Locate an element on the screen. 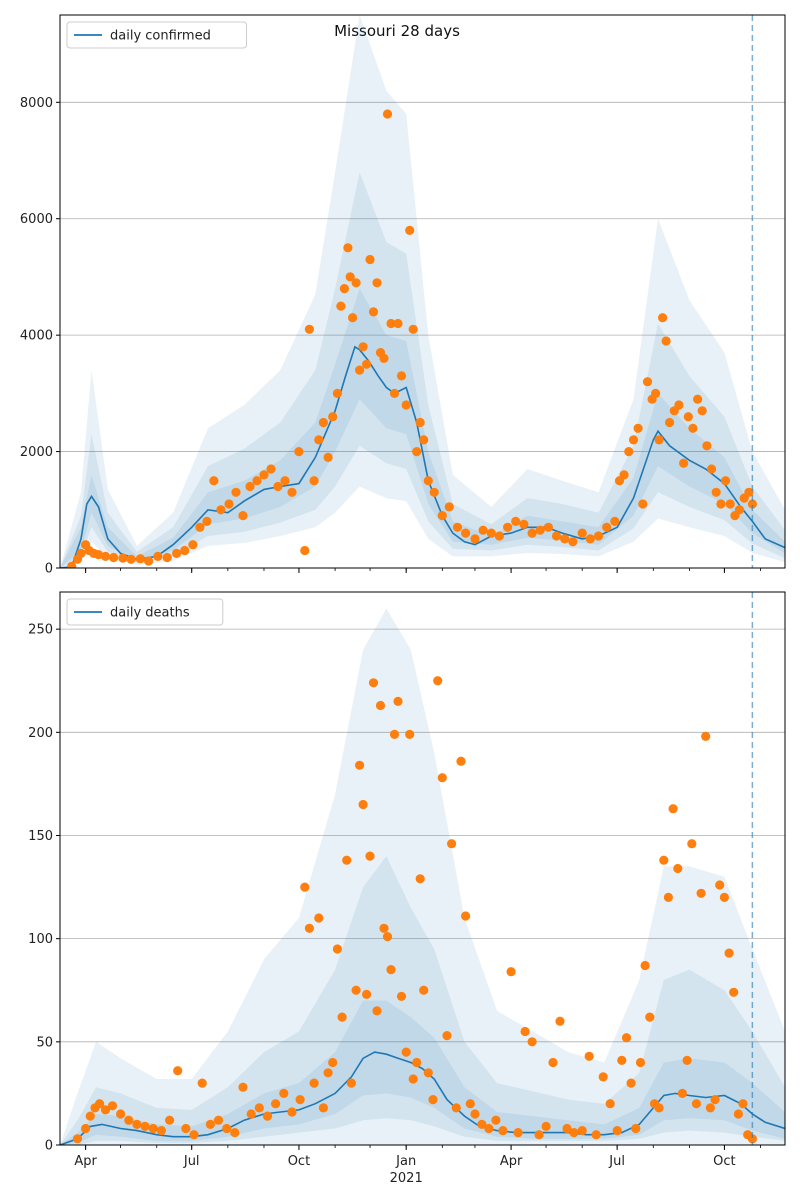 The height and width of the screenshot is (1200, 800). x-tick-label: Apr is located at coordinates (85, 1161).